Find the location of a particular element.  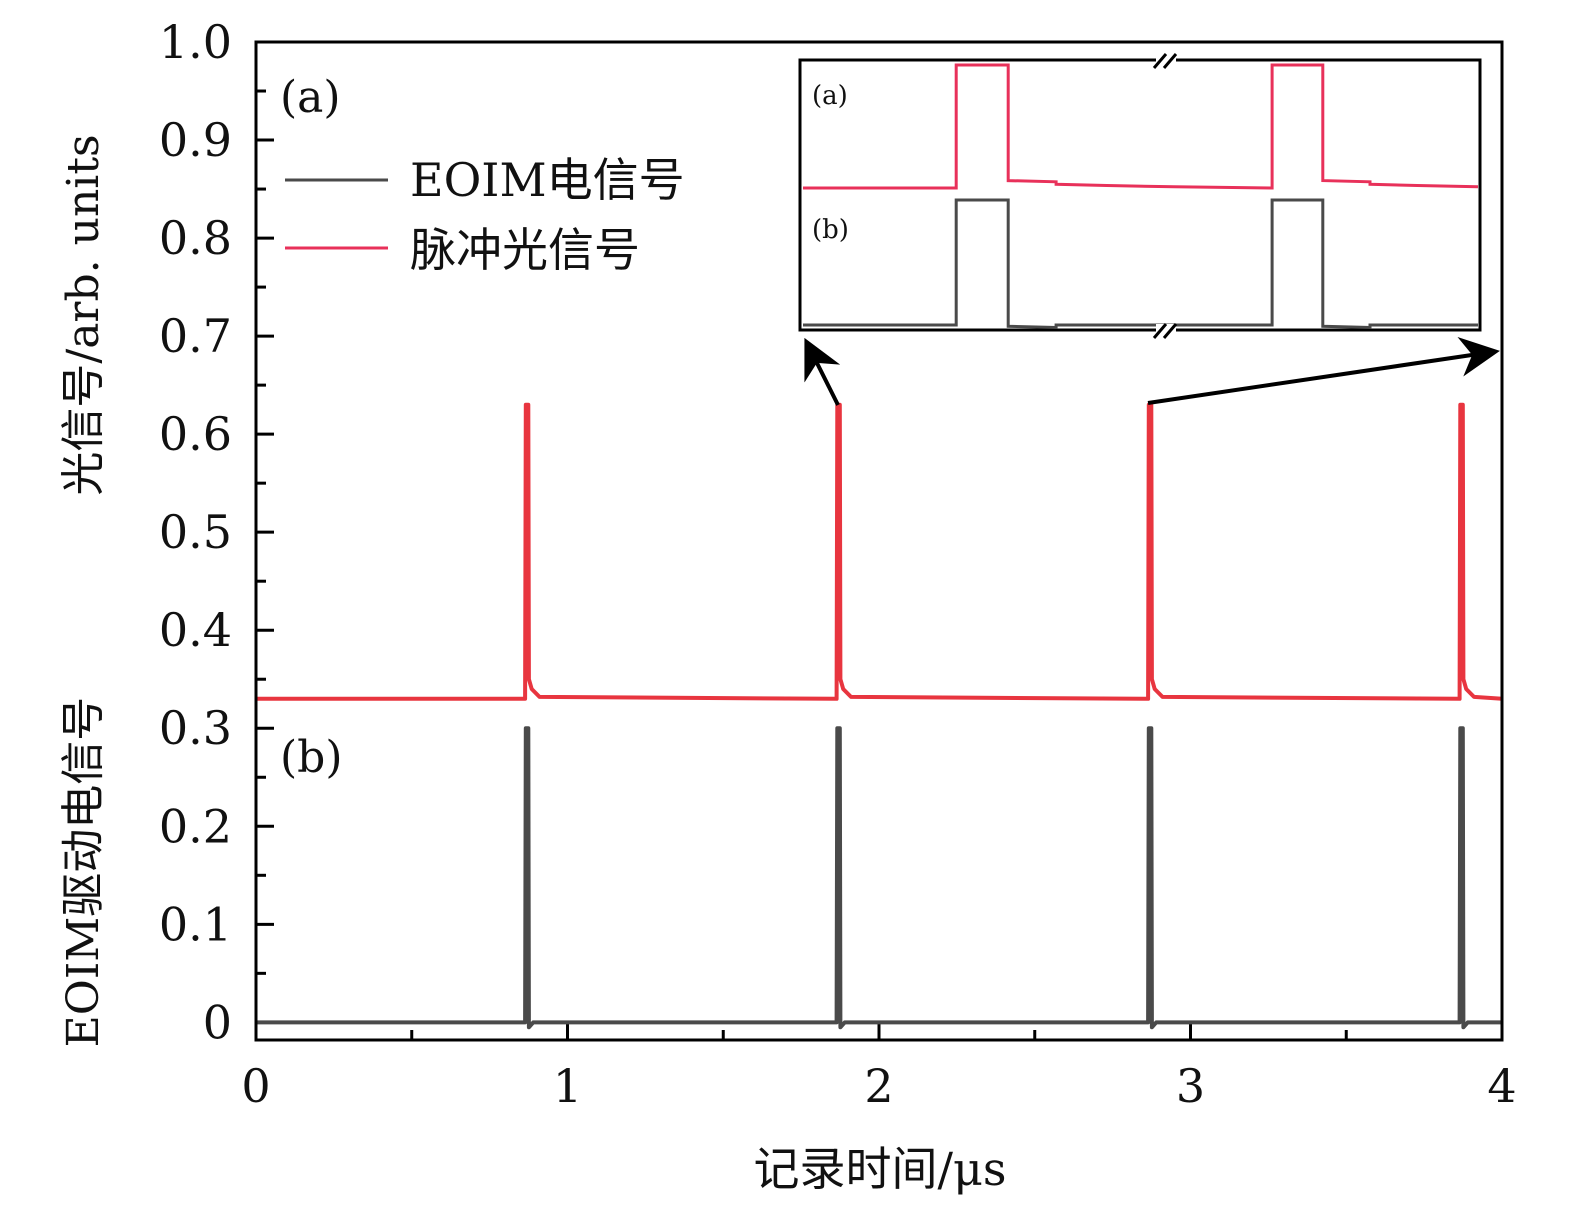

y-tick-label: 0.1 is located at coordinates (195, 924).